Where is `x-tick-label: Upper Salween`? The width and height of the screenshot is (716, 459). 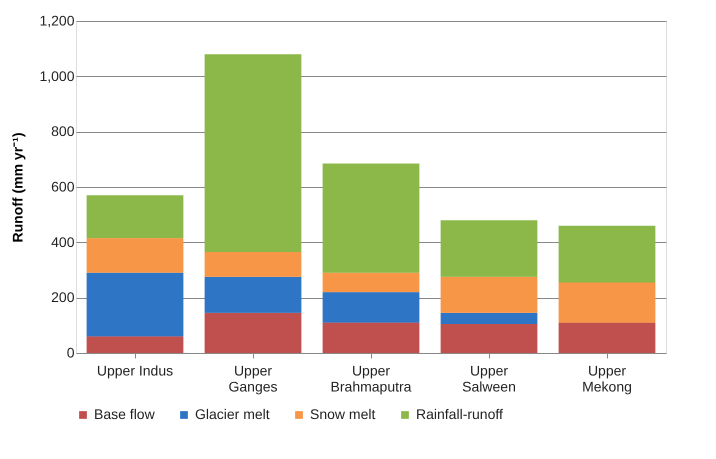
x-tick-label: Upper Salween is located at coordinates (489, 378).